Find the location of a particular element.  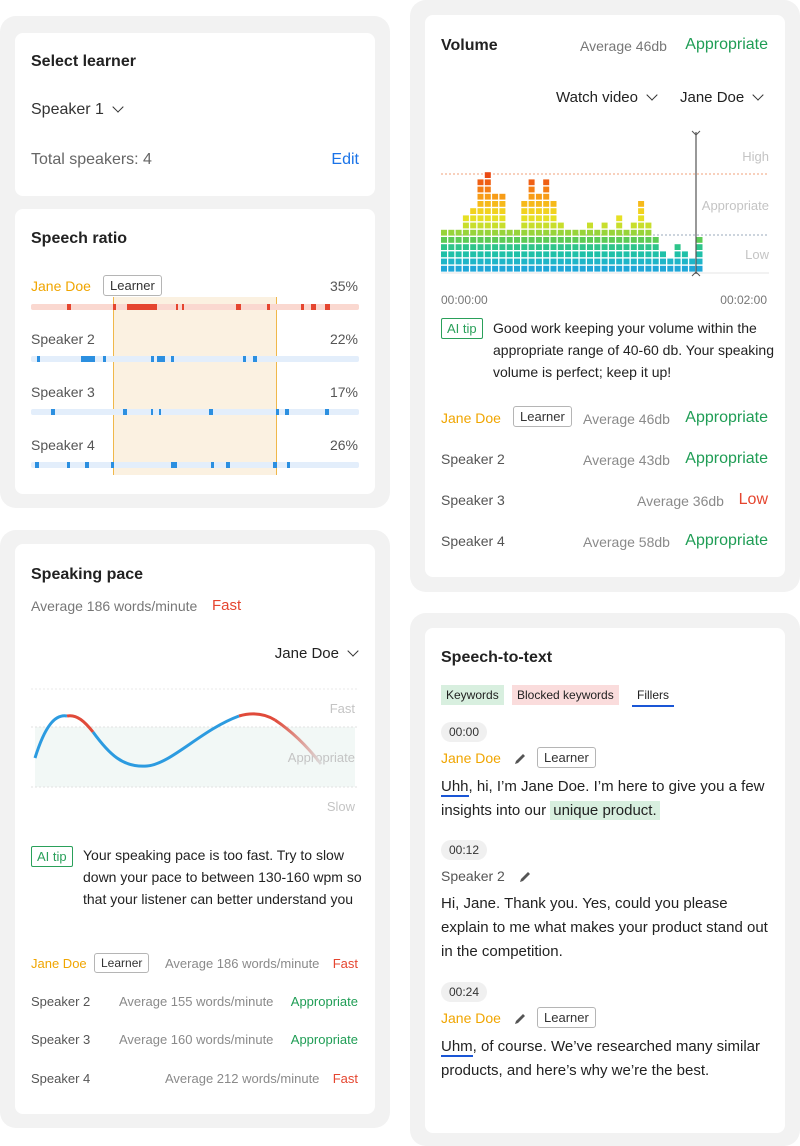

ratio-pct-2: 22% is located at coordinates (343, 339).